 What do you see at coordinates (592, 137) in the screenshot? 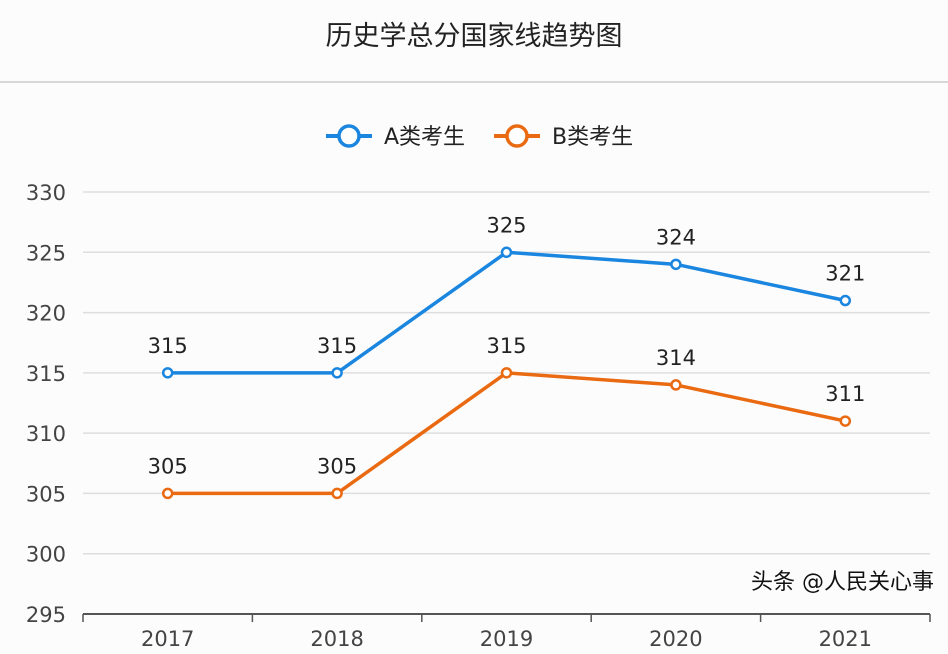
I see `legend-label: B类考生` at bounding box center [592, 137].